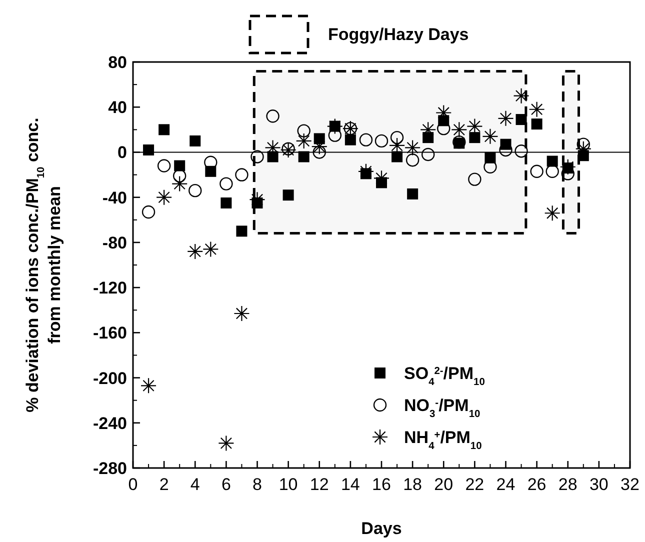  I want to click on x-tick-label: 28, so click(568, 484).